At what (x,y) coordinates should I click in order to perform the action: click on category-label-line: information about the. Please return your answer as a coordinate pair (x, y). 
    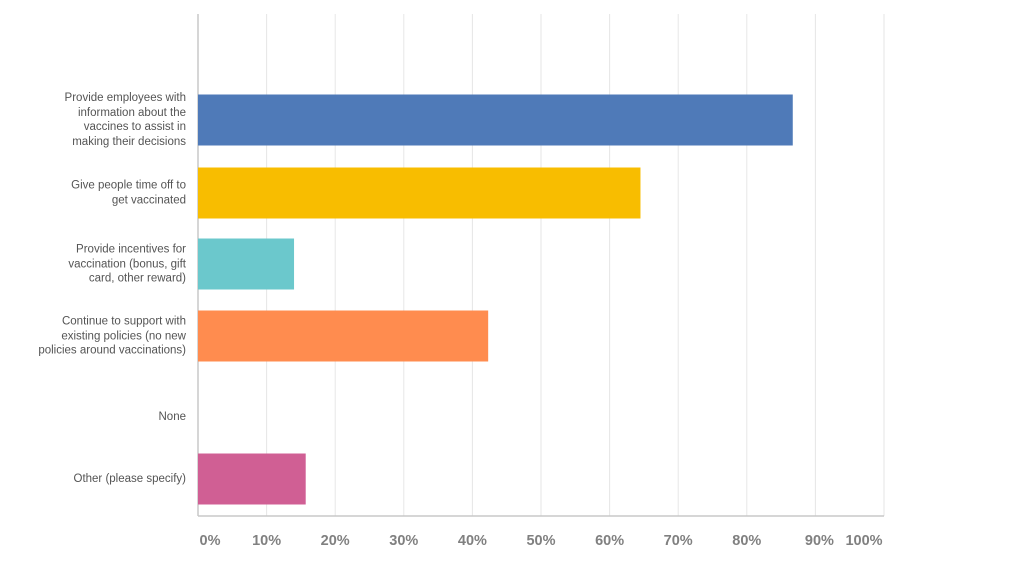
    Looking at the image, I should click on (131, 112).